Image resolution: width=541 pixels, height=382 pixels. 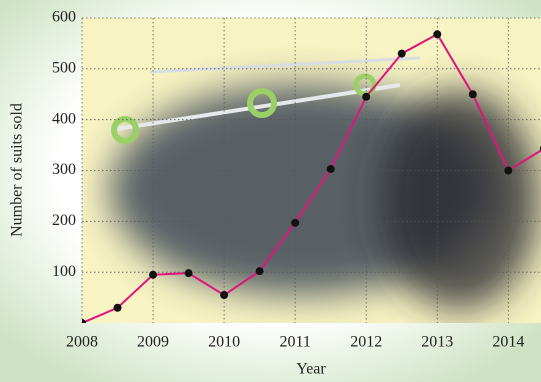 I want to click on x-tick-label: 2013, so click(x=437, y=342).